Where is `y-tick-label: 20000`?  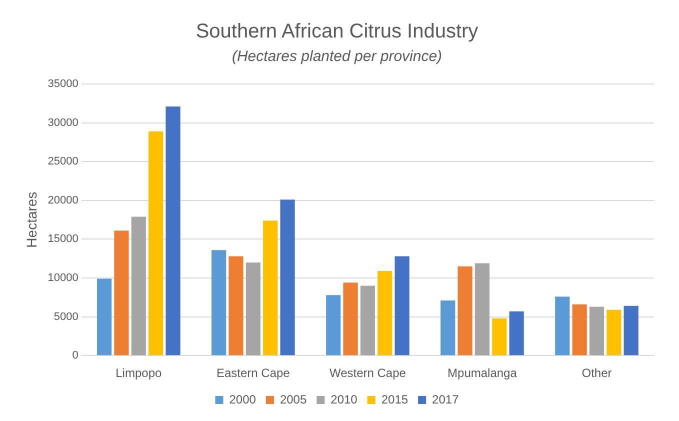
y-tick-label: 20000 is located at coordinates (63, 200).